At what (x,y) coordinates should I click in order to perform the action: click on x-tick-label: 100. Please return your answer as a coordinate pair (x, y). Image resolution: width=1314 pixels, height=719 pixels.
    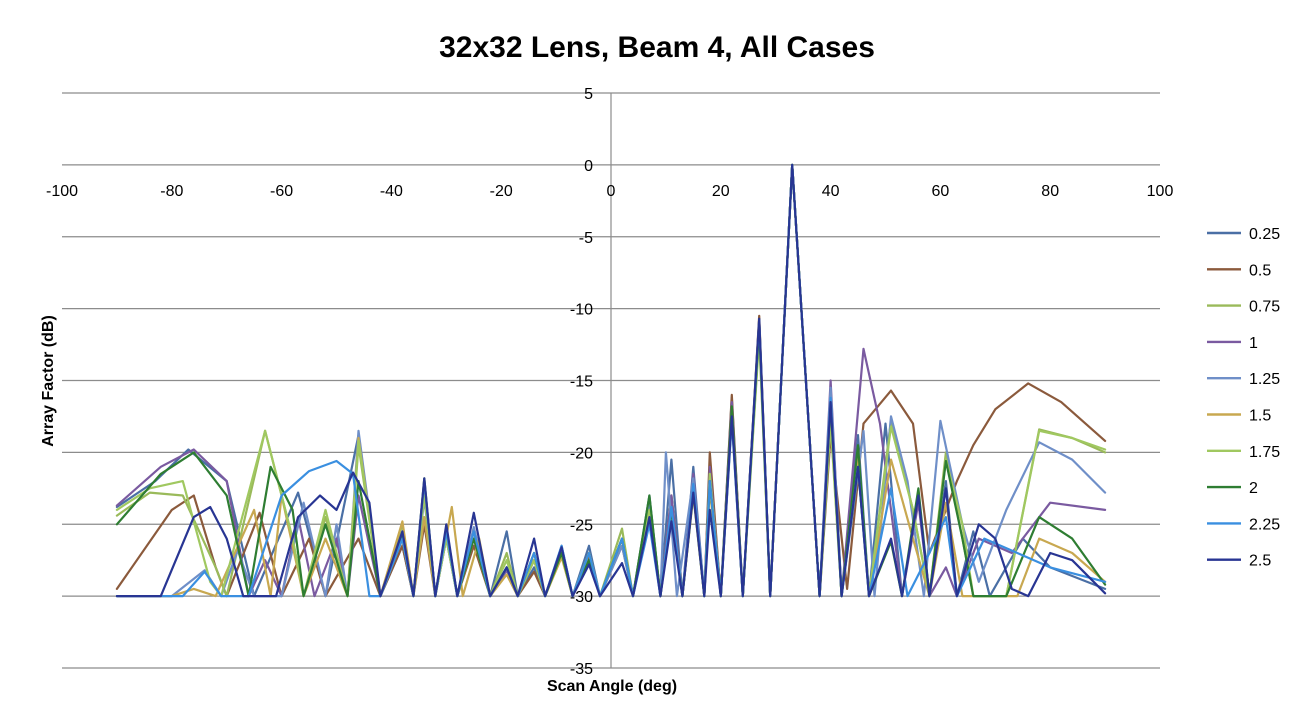
    Looking at the image, I should click on (1160, 191).